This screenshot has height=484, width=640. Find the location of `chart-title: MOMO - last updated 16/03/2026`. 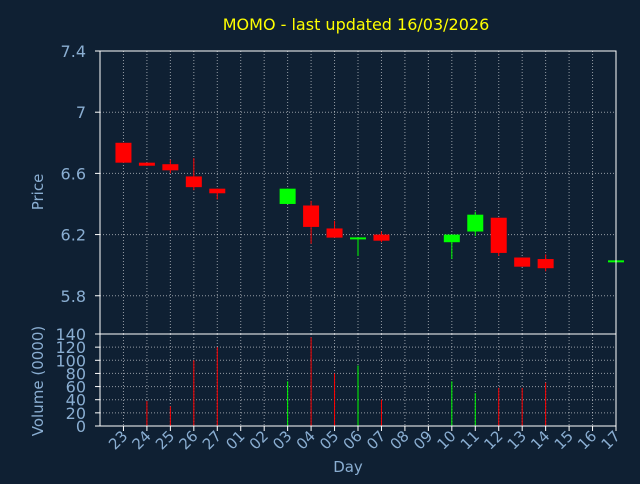

chart-title: MOMO - last updated 16/03/2026 is located at coordinates (356, 24).